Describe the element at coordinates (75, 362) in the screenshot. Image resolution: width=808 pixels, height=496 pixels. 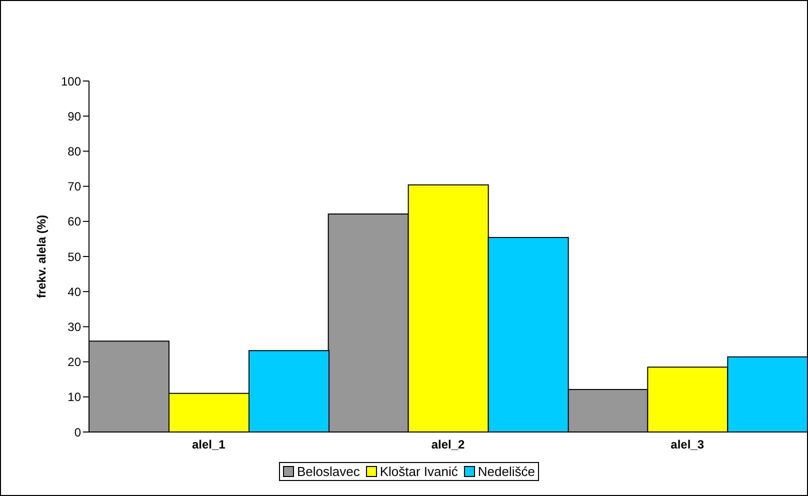
I see `y-tick-label: 20` at that location.